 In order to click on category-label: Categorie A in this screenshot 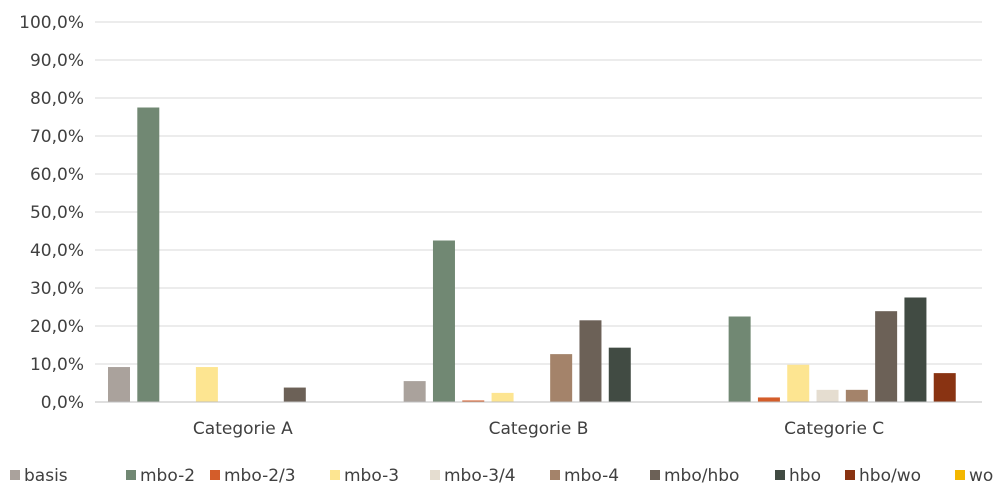, I will do `click(243, 429)`.